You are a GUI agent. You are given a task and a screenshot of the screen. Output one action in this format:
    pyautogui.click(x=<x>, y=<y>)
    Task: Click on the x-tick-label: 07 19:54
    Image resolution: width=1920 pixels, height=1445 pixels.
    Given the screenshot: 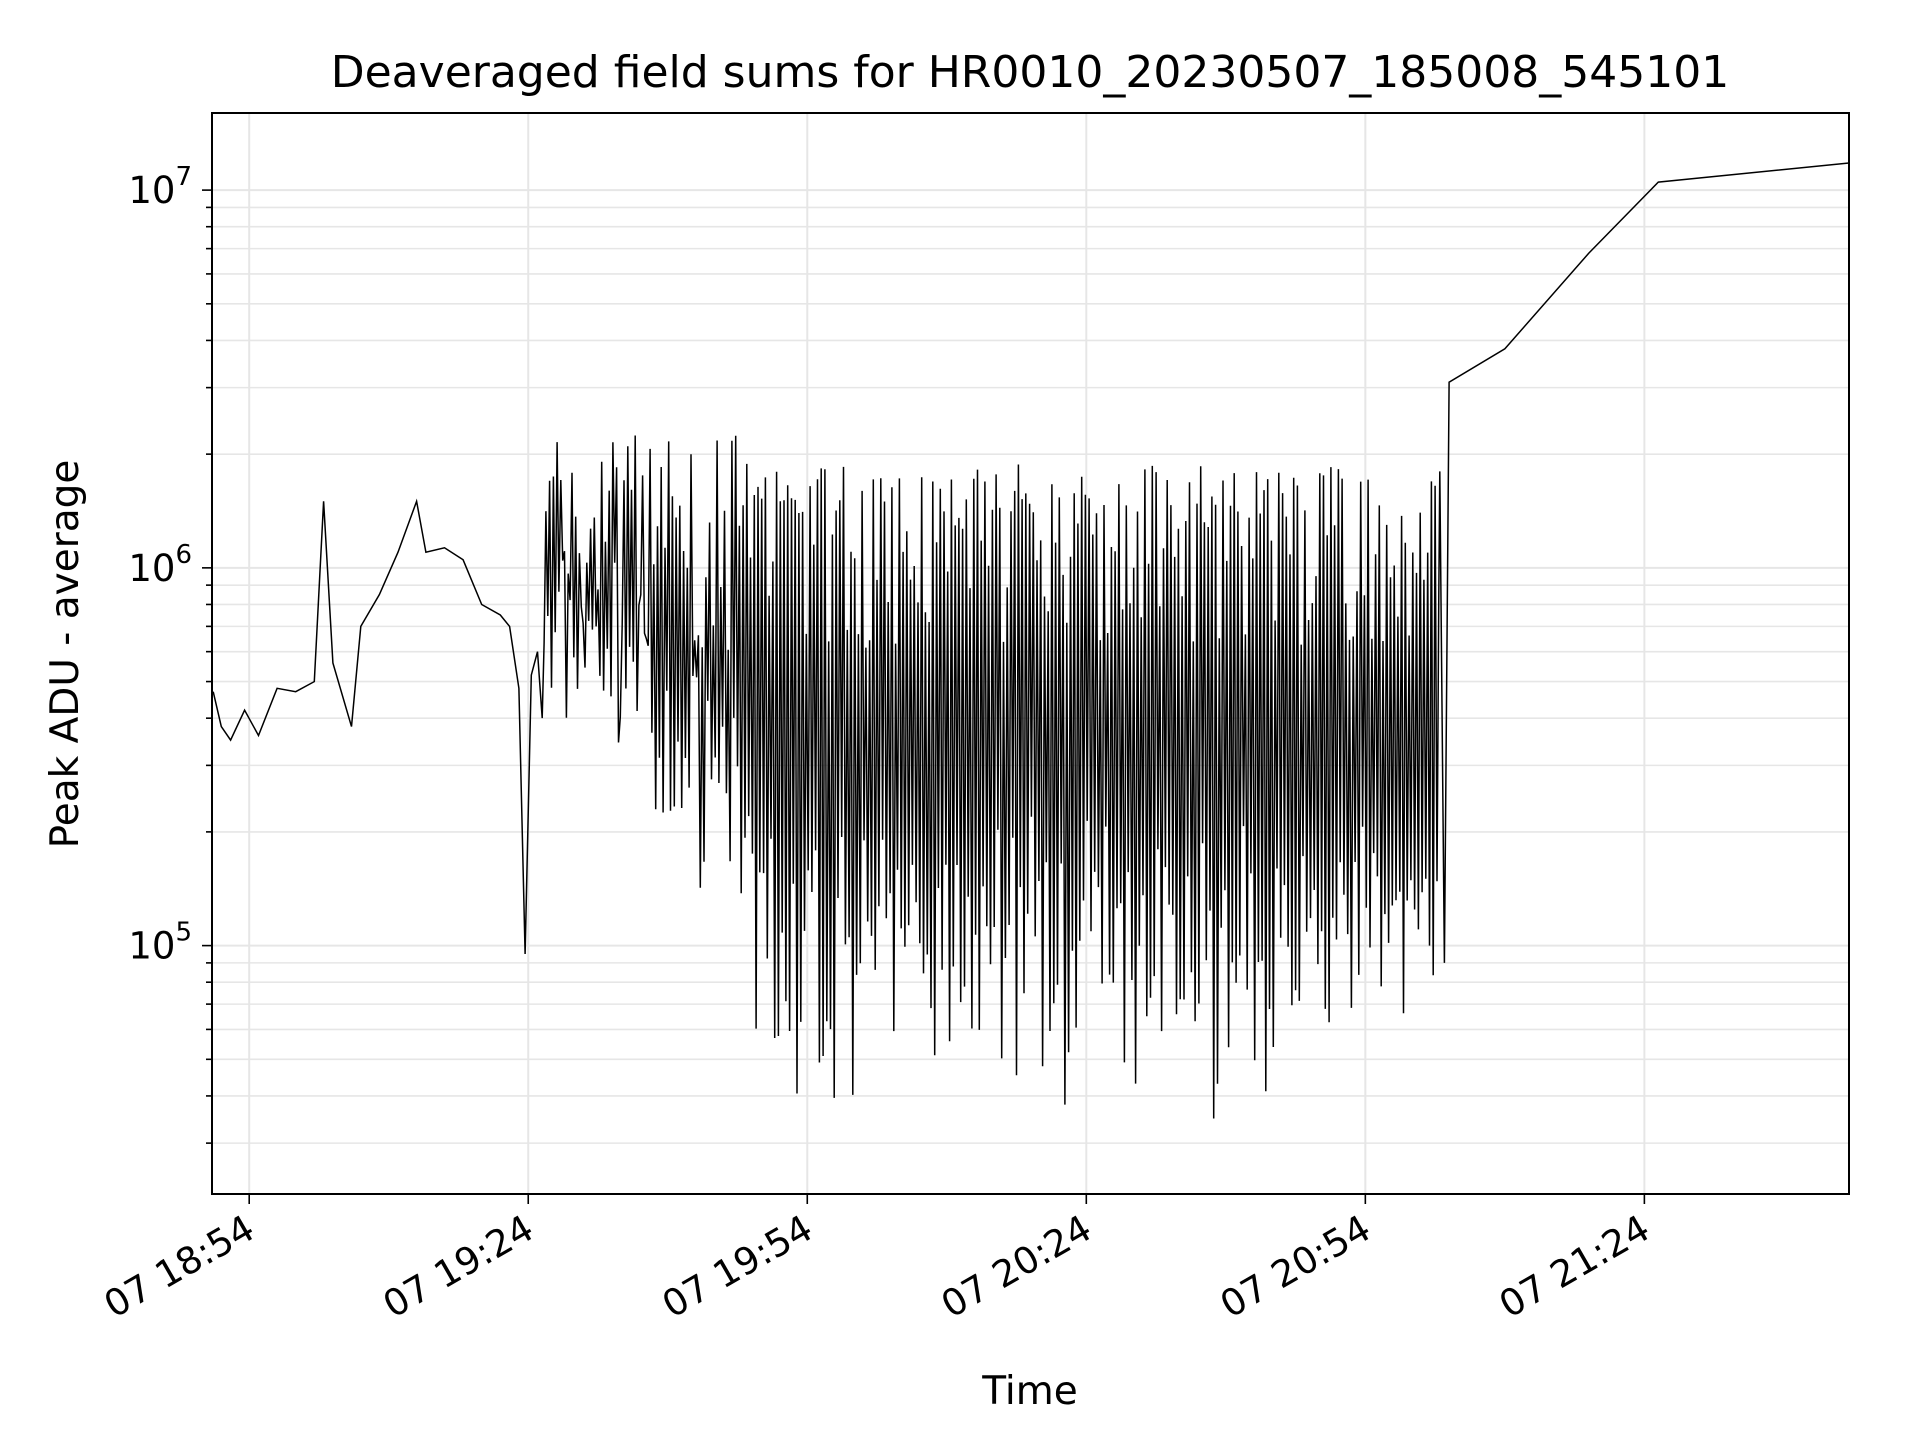 What is the action you would take?
    pyautogui.click(x=737, y=1267)
    